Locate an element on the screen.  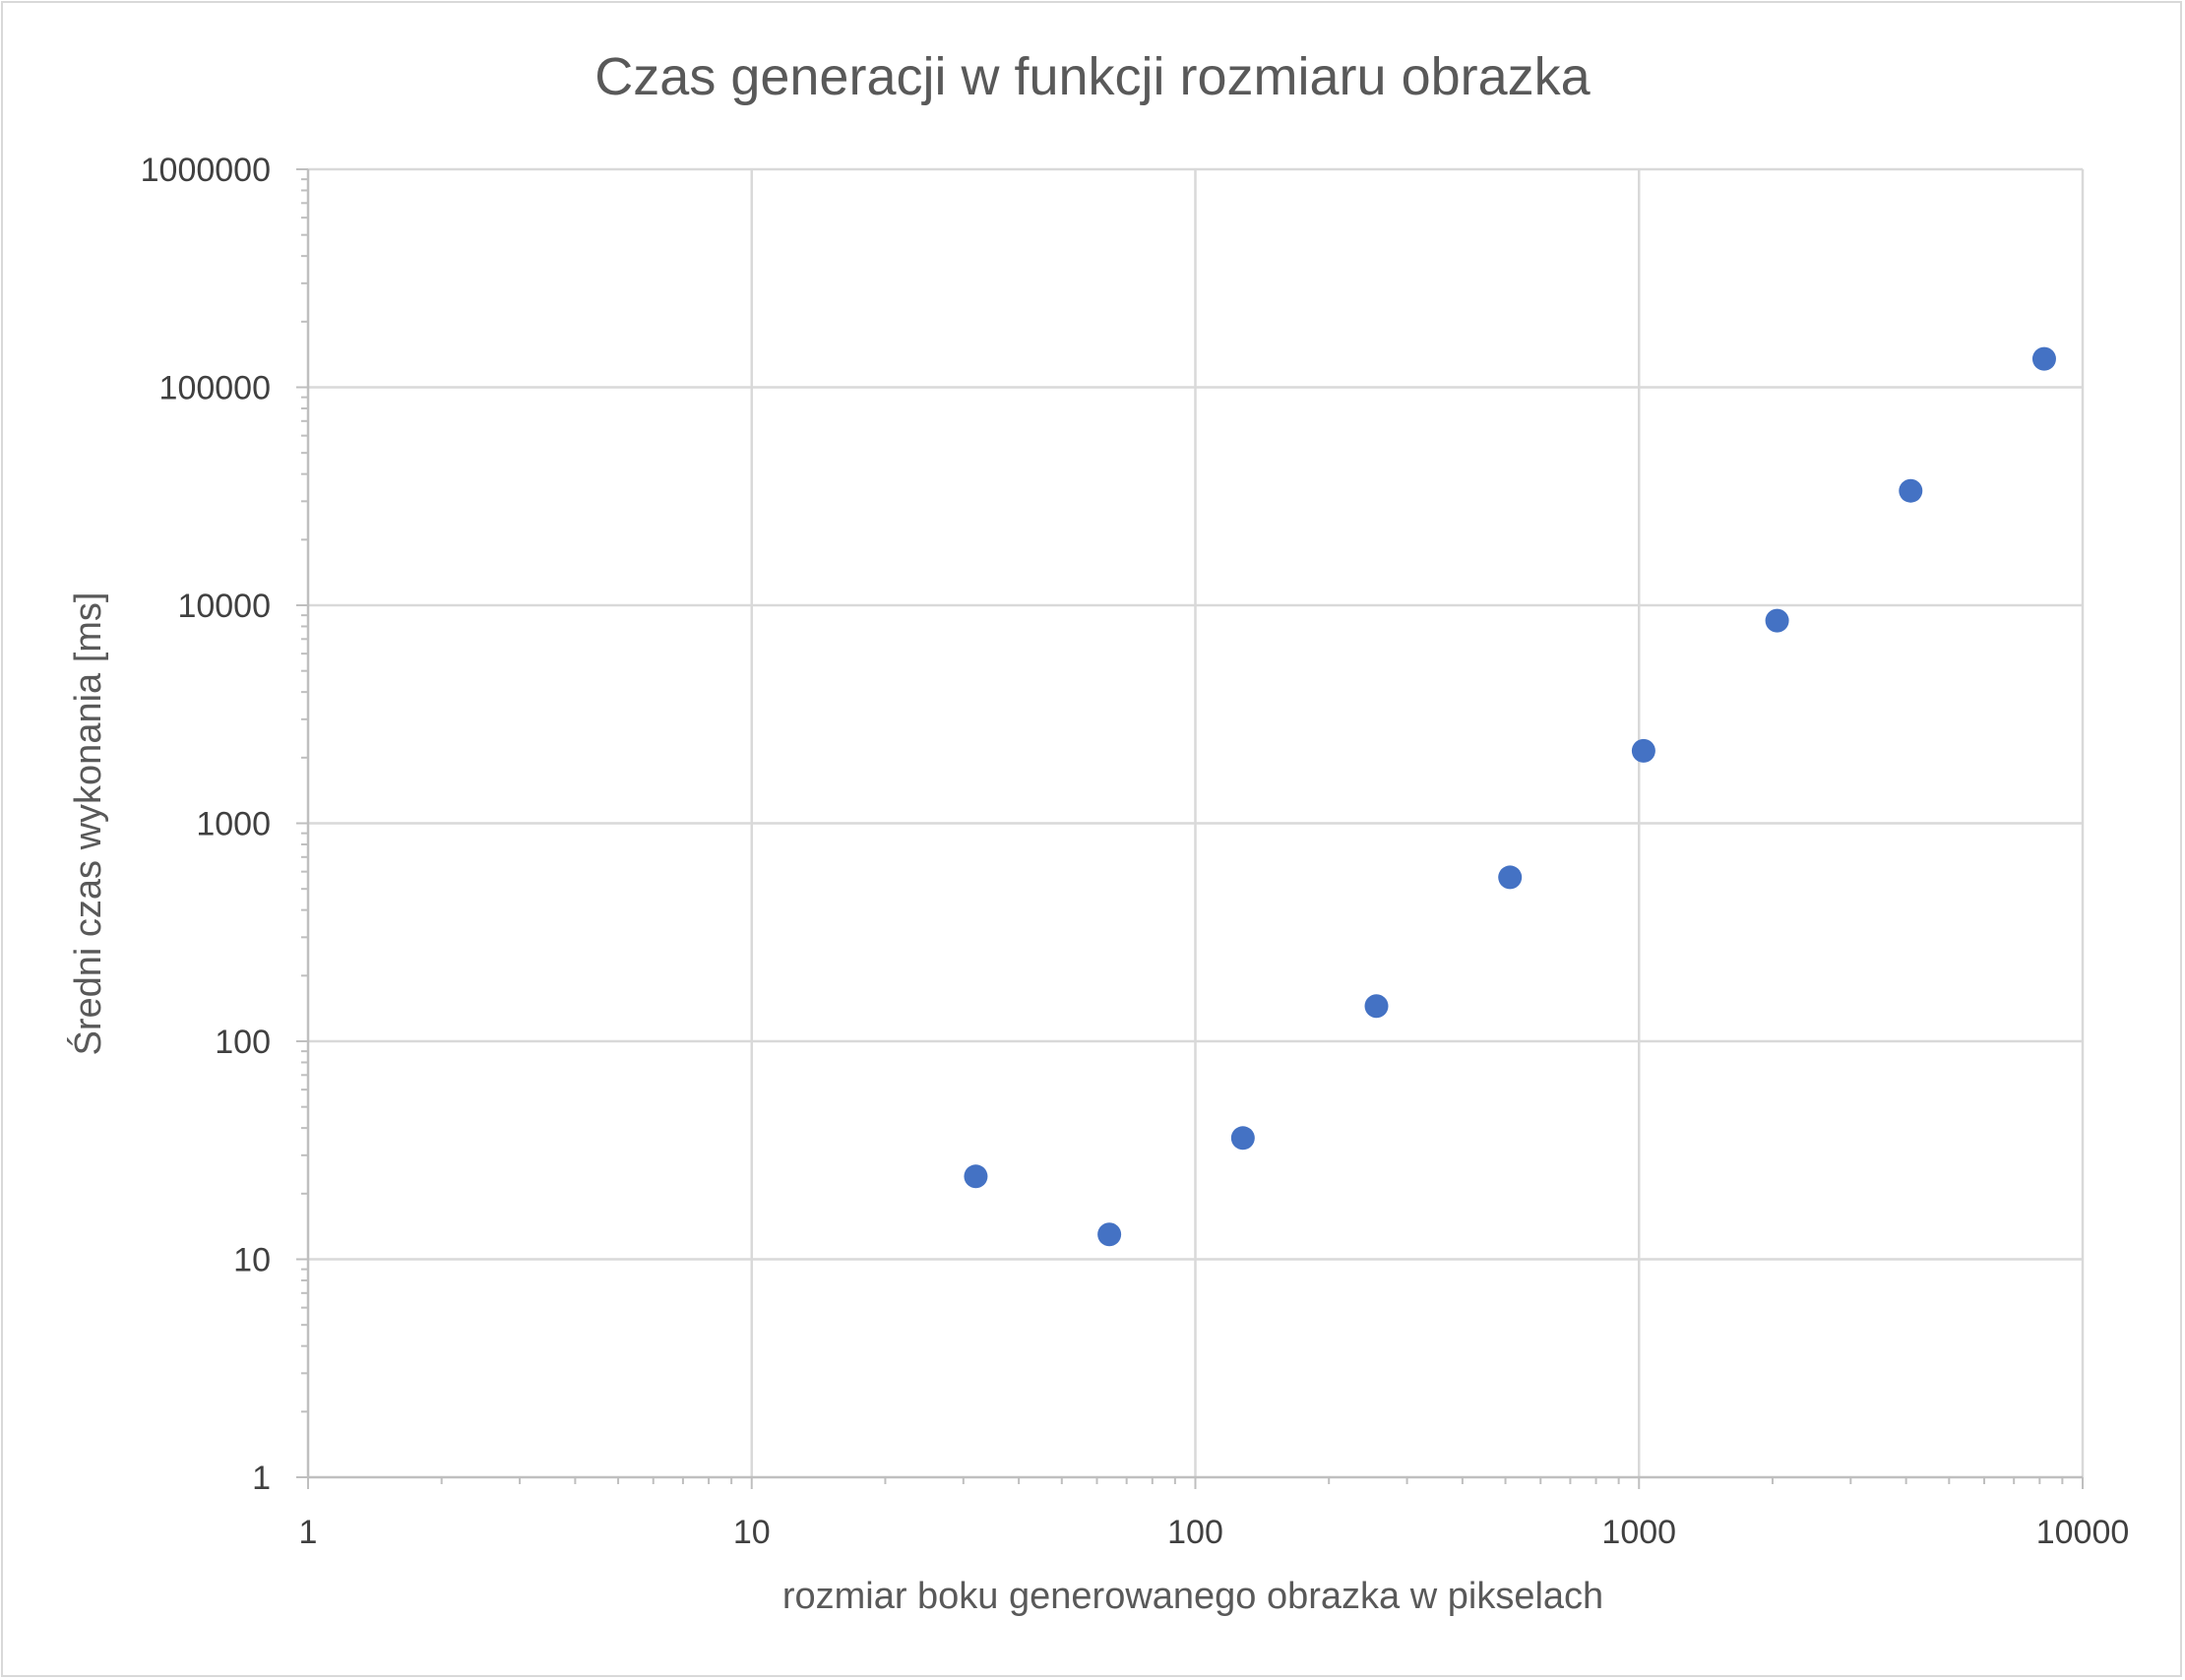
y-tick-label: 100000 is located at coordinates (215, 388).